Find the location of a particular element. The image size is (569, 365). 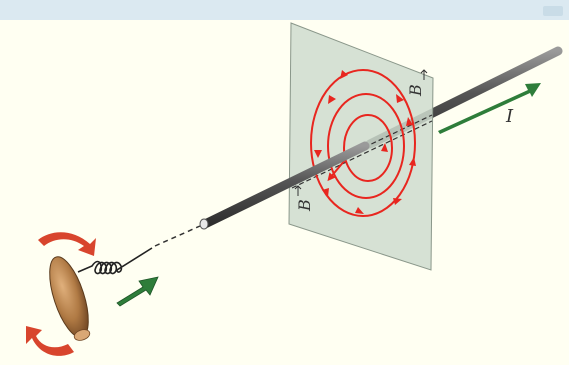

push-arrow-icon is located at coordinates (137, 291).